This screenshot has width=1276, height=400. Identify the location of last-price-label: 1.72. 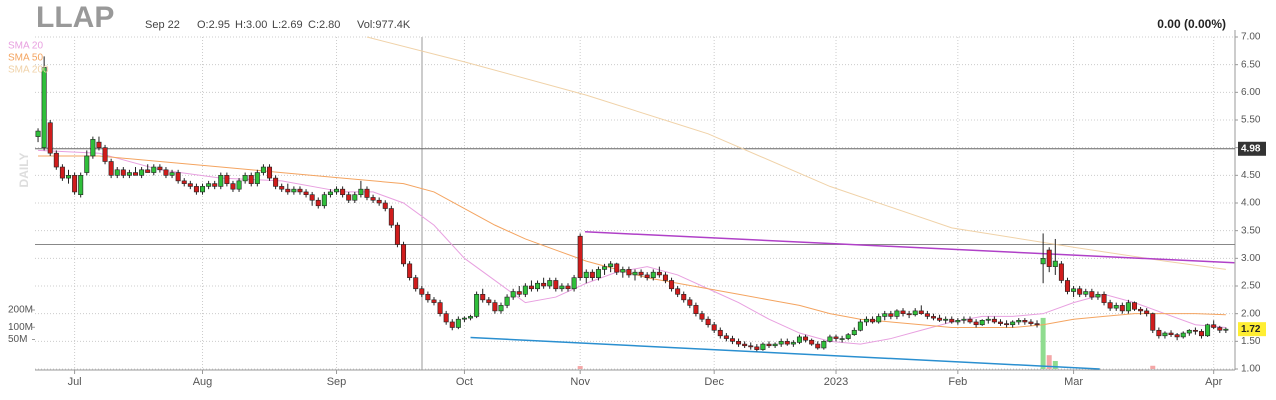
(1251, 329).